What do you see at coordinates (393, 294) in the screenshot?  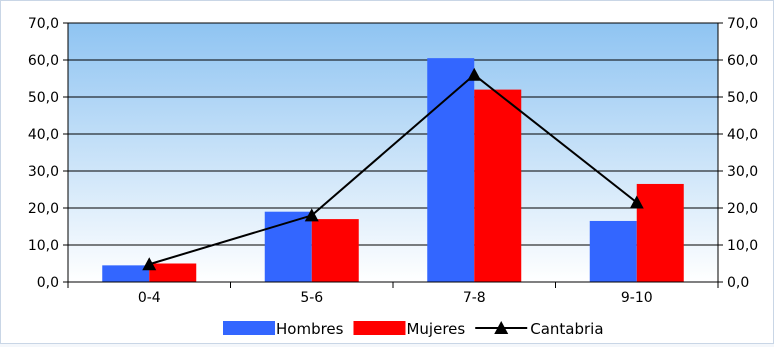 I see `x-axis-ticks: 0-4 5-6 7-8 9-10` at bounding box center [393, 294].